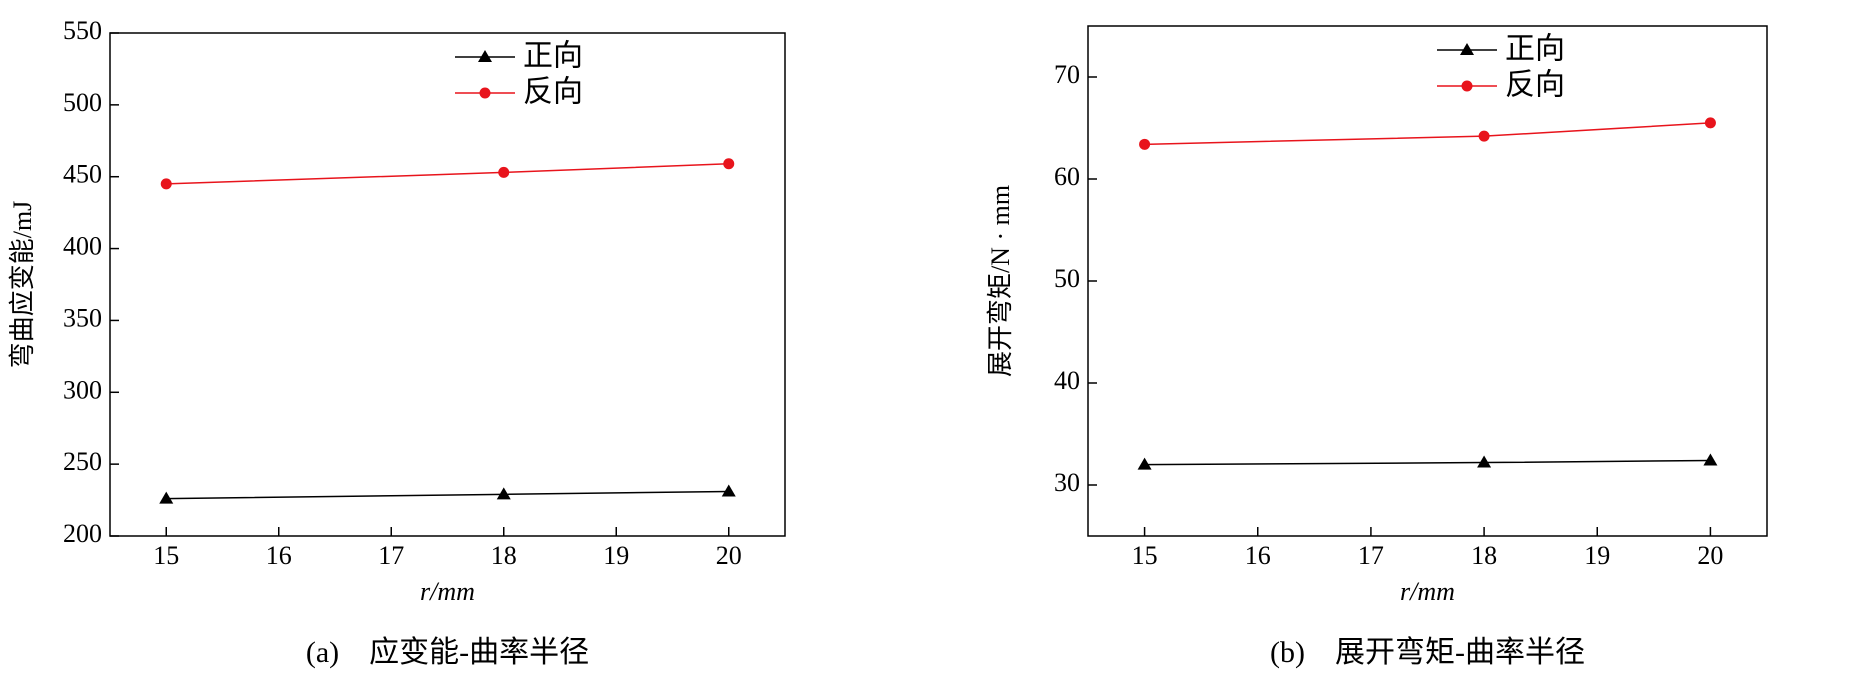 The width and height of the screenshot is (1865, 690). I want to click on y-tick-label: 250, so click(82, 461).